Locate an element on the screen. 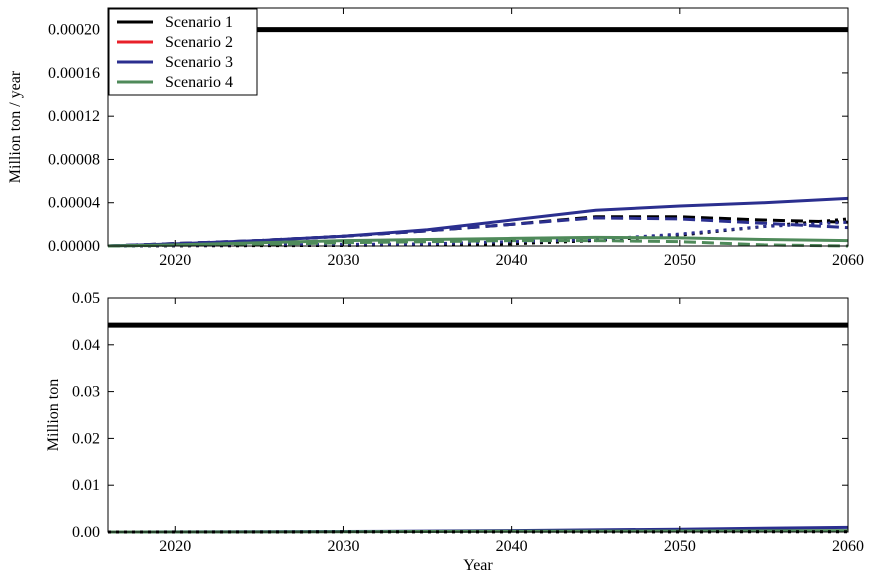  y-tick-label: 0.00008 is located at coordinates (74, 159).